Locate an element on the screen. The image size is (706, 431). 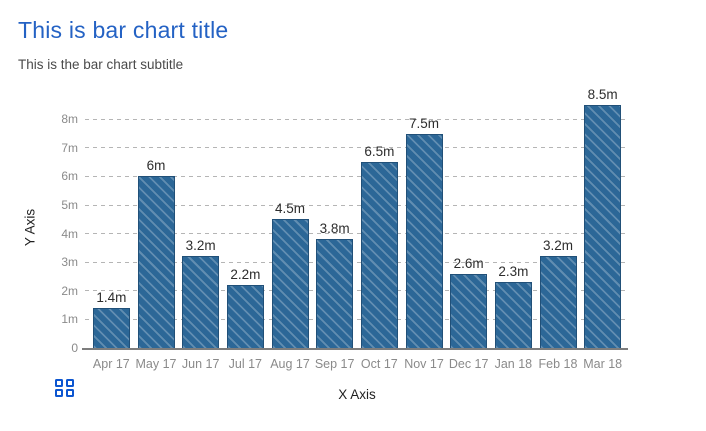
bar-value-label: 2.2m is located at coordinates (245, 275).